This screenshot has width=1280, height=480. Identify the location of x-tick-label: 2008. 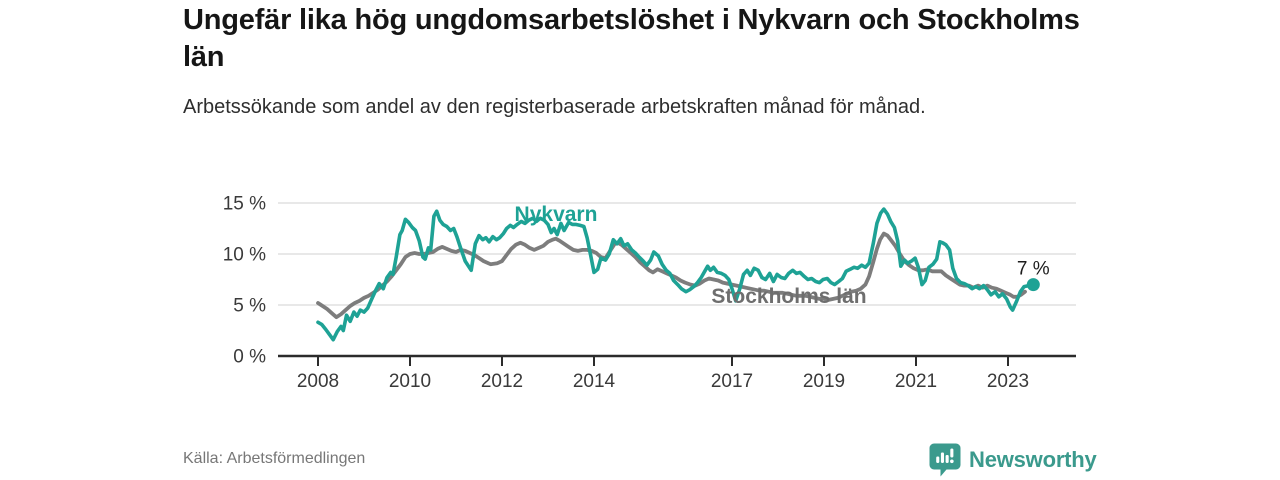
(318, 381).